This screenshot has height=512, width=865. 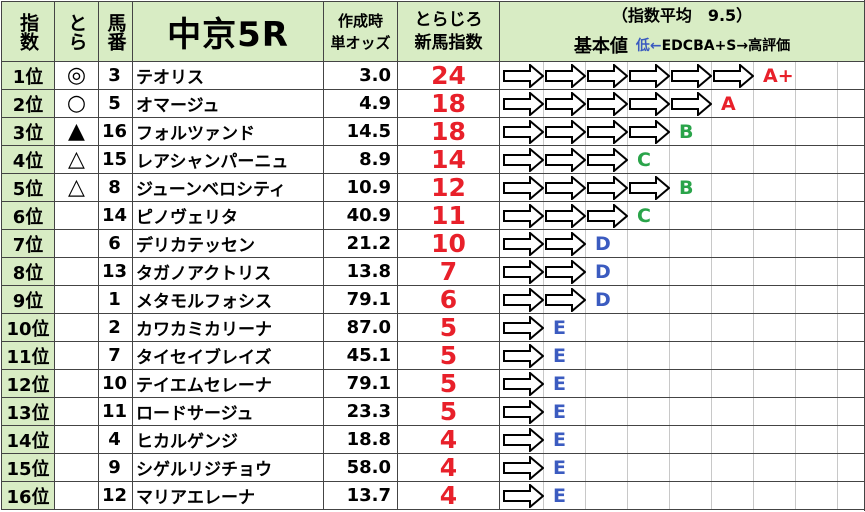 I want to click on shinba-index: 6, so click(x=449, y=300).